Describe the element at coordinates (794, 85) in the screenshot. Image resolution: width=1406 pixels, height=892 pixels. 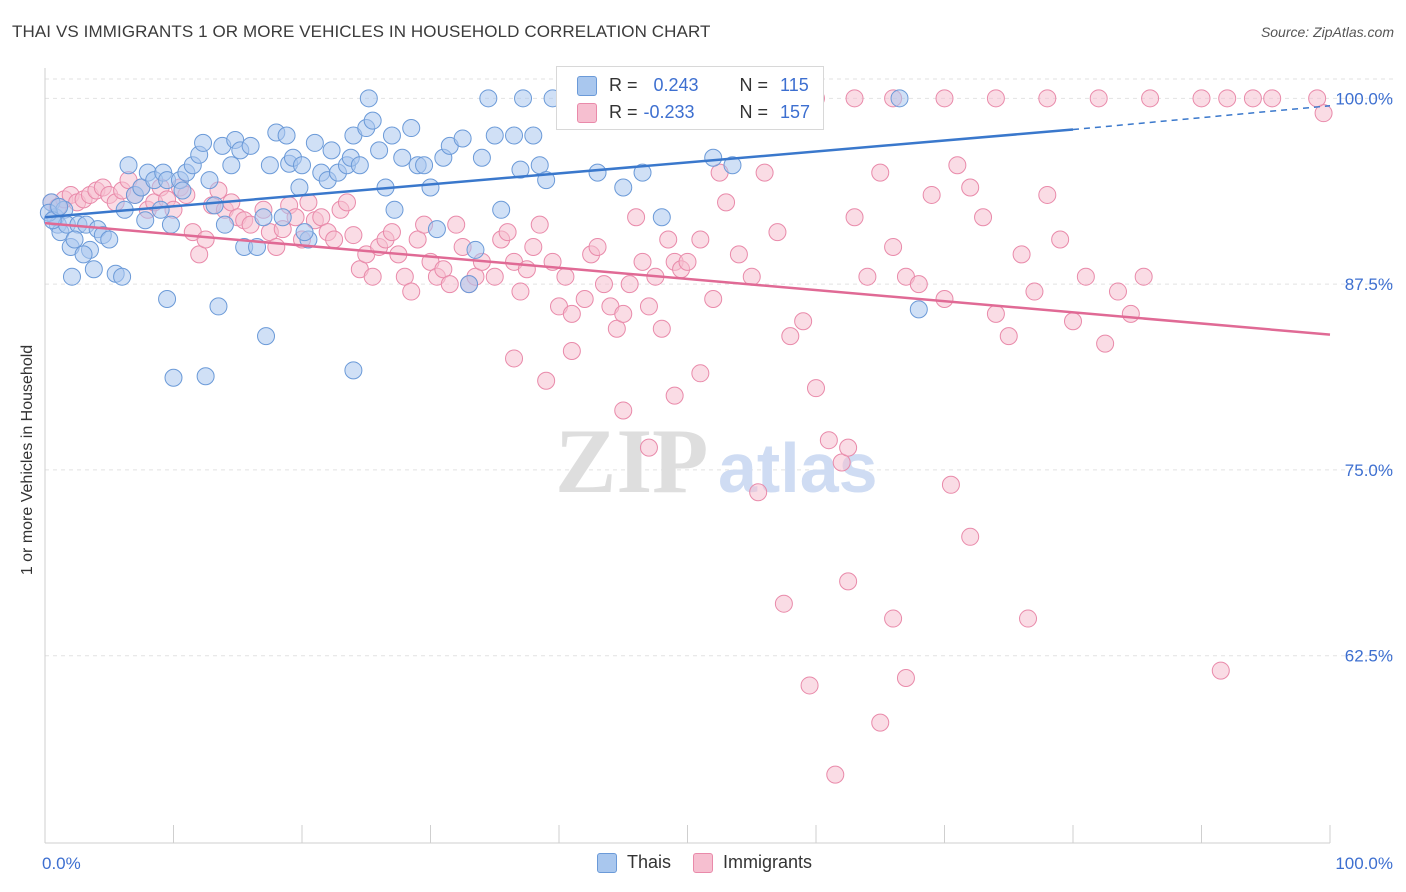
I see `thais-n-value: 115` at that location.